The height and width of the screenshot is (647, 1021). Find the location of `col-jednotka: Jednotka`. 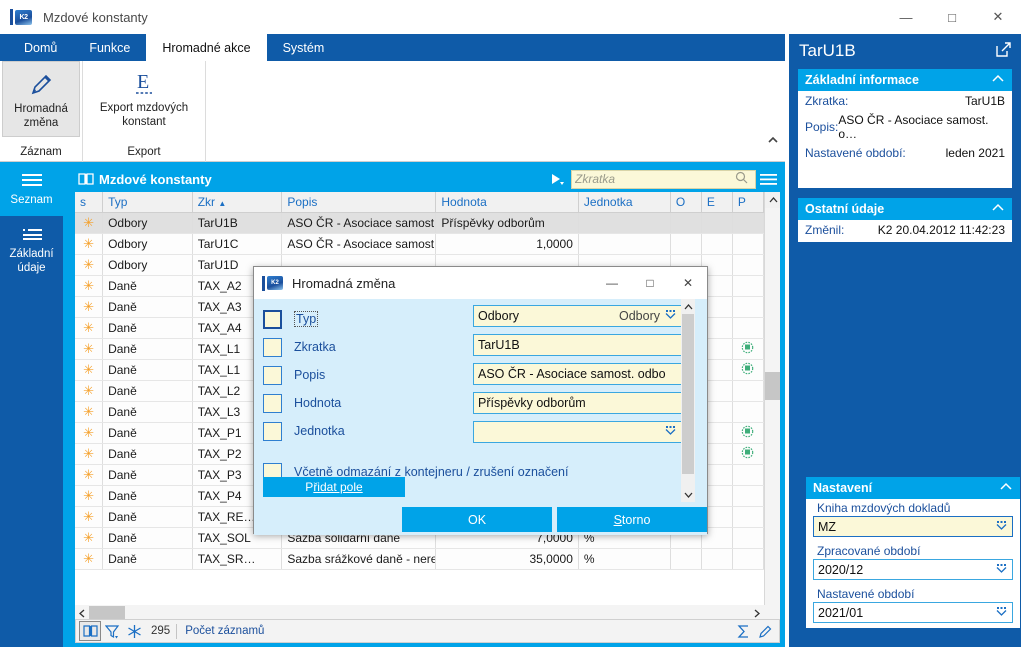

col-jednotka: Jednotka is located at coordinates (624, 202).